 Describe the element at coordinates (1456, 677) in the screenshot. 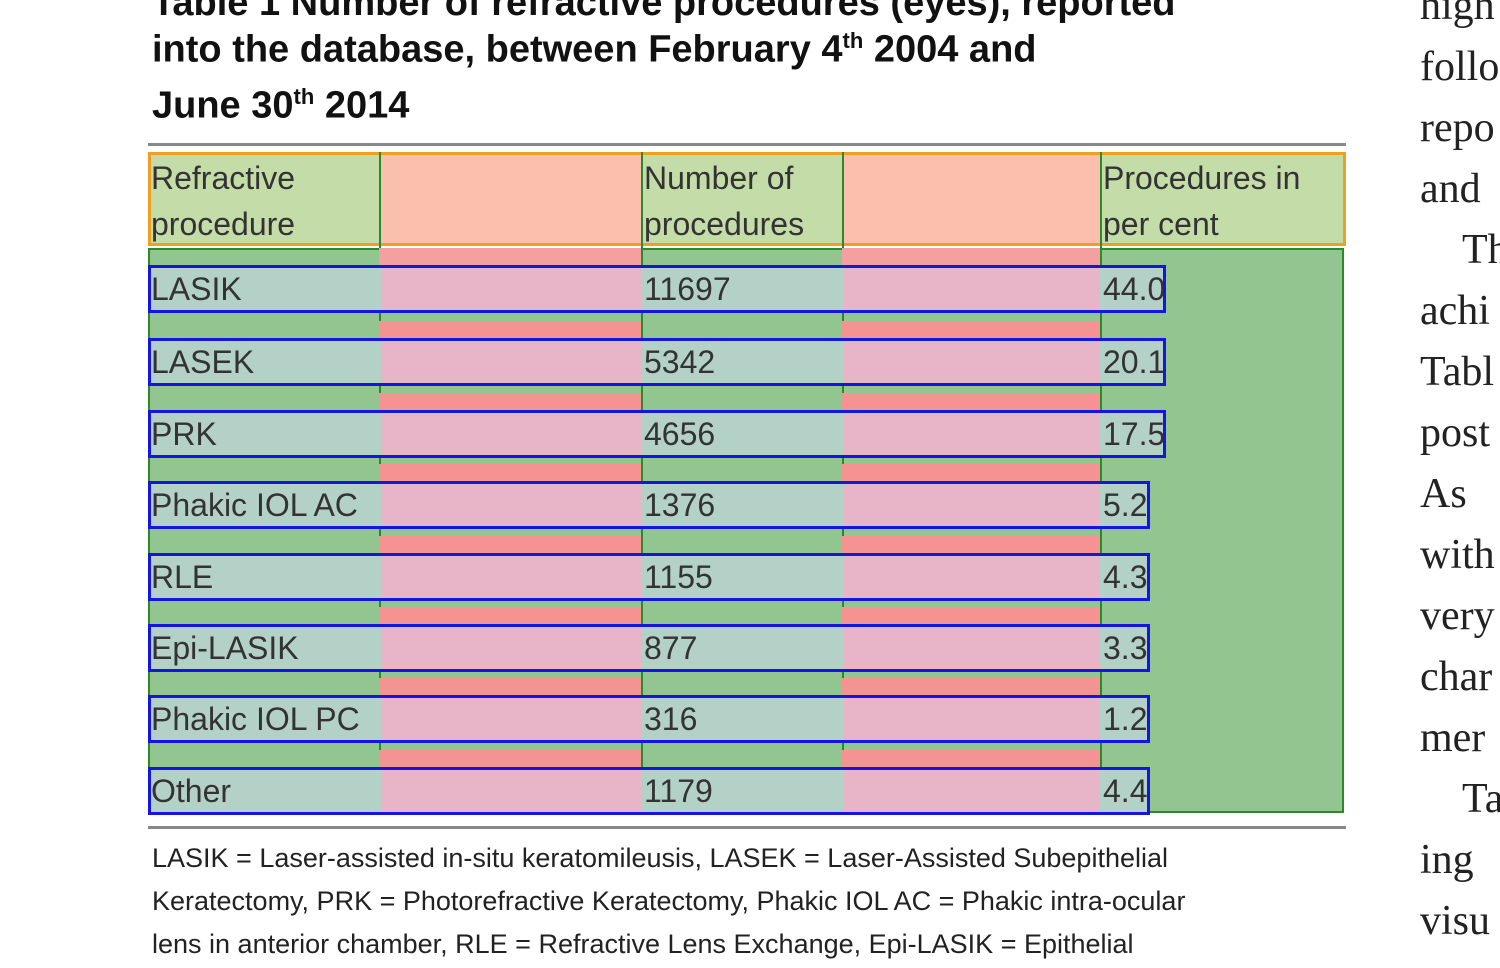

I see `sidebar-text: char` at that location.